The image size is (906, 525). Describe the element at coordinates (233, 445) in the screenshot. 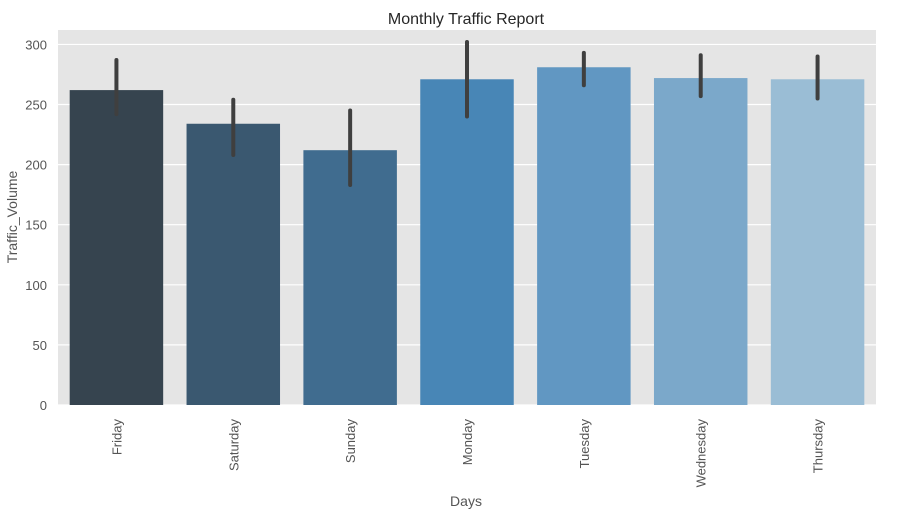

I see `x-tick-label: Saturday` at that location.